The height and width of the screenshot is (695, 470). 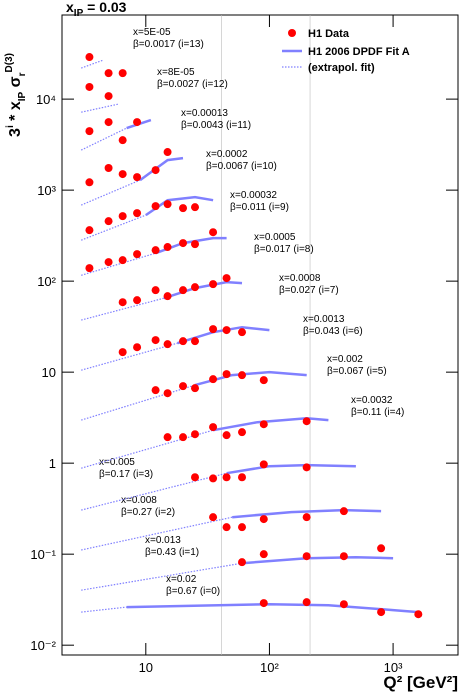 I want to click on bin-x-label: x=0.02, so click(x=181, y=579).